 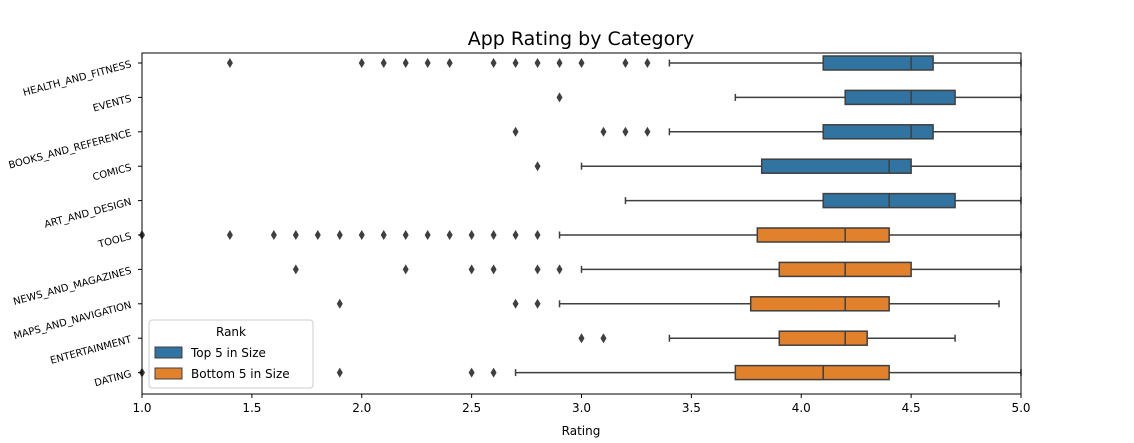 I want to click on x-tick-label: 4.0, so click(x=801, y=408).